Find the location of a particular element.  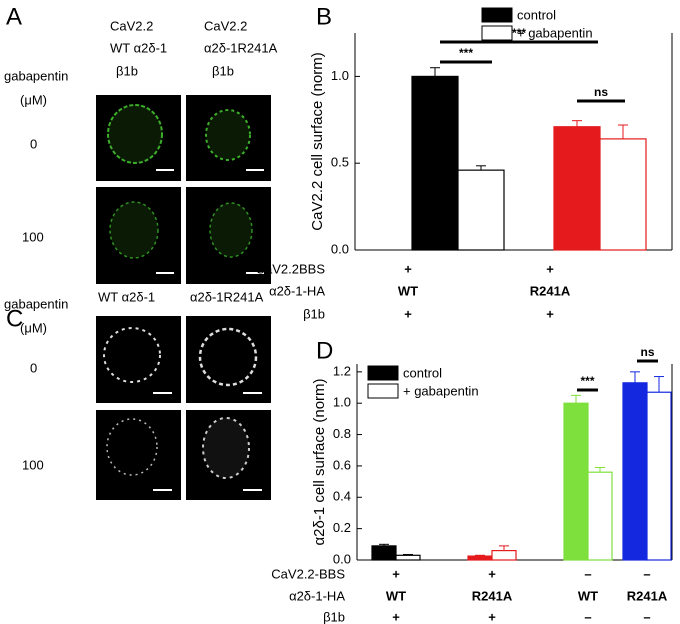

y-tick-label: 0.6 is located at coordinates (342, 464).